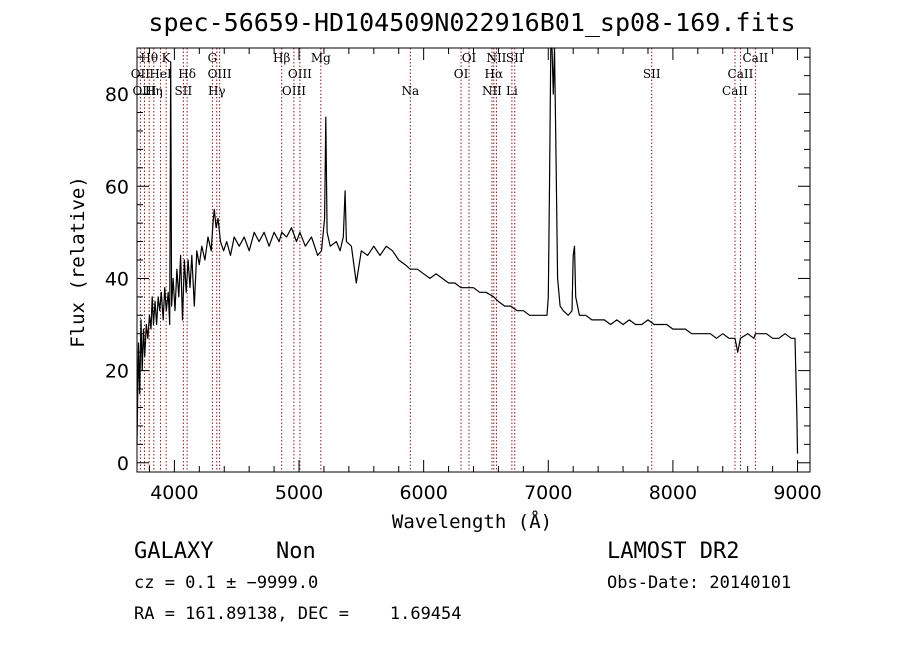 The image size is (900, 649). Describe the element at coordinates (226, 583) in the screenshot. I see `redshift-readout: cz = 0.1 ± −9999.0` at that location.